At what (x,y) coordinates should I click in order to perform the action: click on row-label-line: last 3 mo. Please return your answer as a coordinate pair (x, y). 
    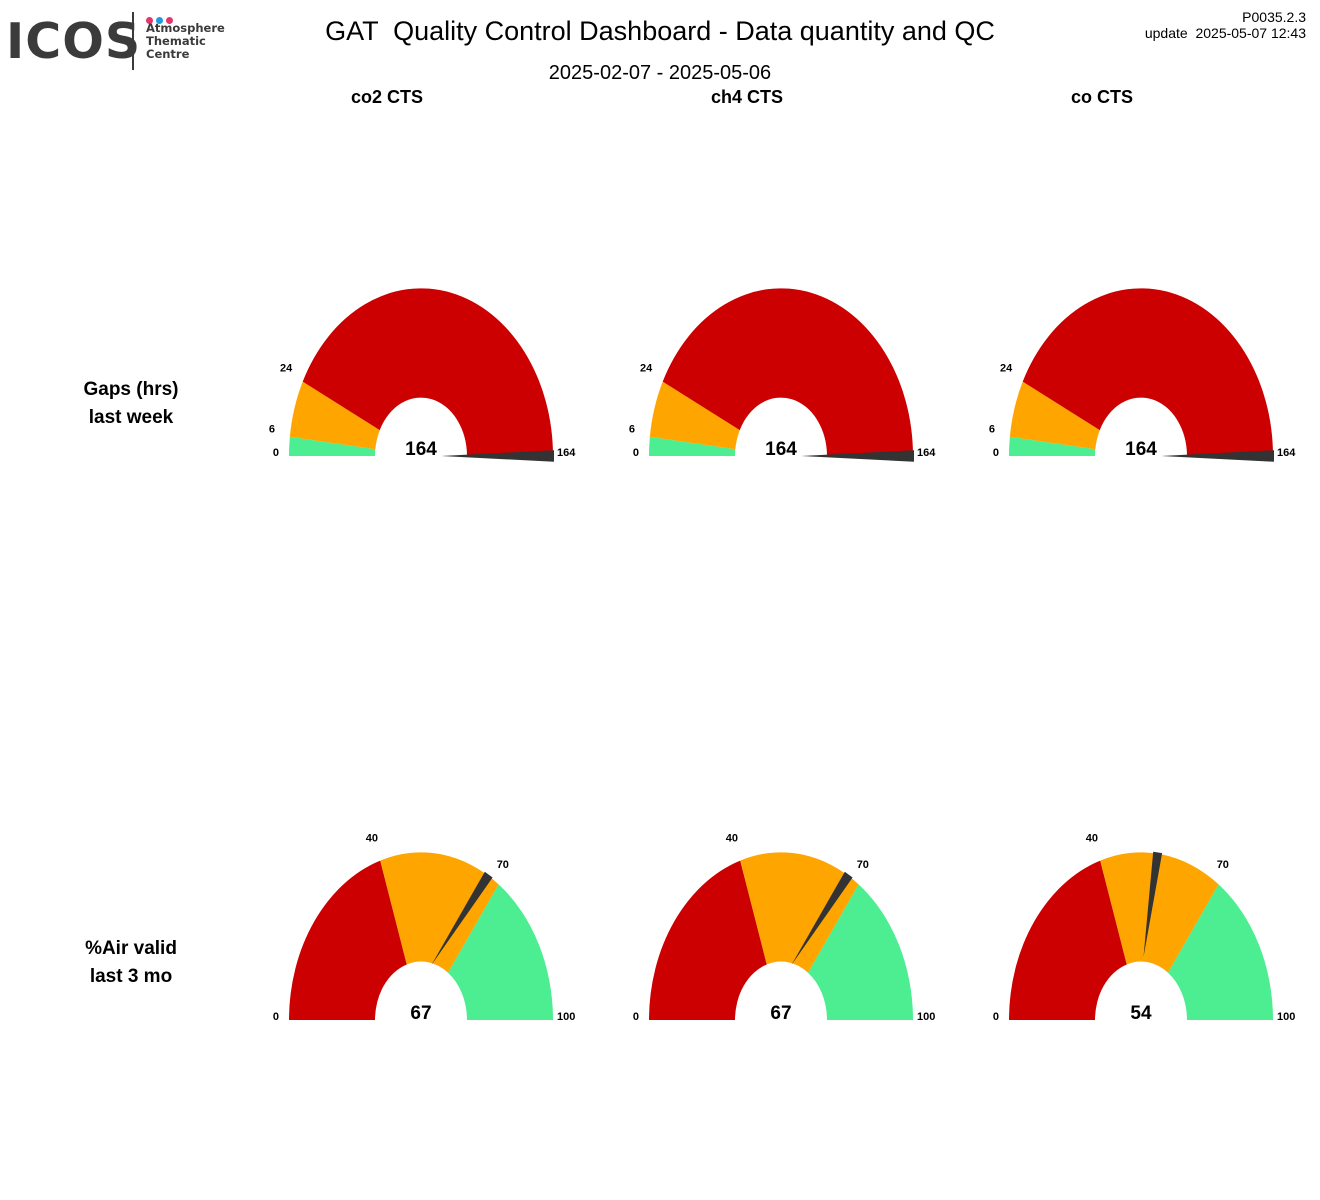
    Looking at the image, I should click on (131, 976).